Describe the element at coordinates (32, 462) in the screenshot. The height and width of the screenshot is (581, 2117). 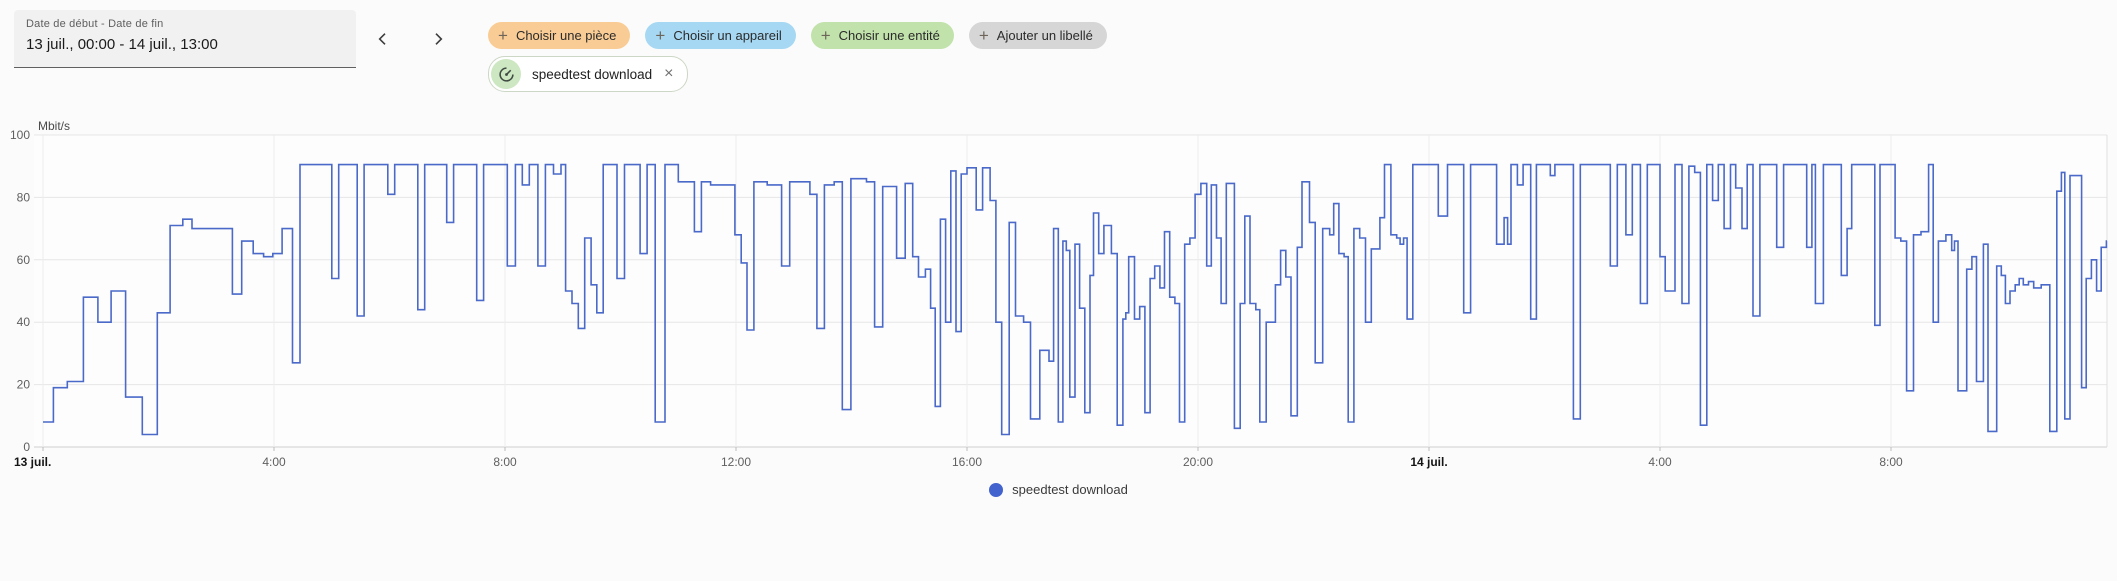
I see `svg-text: 13 juil.` at that location.